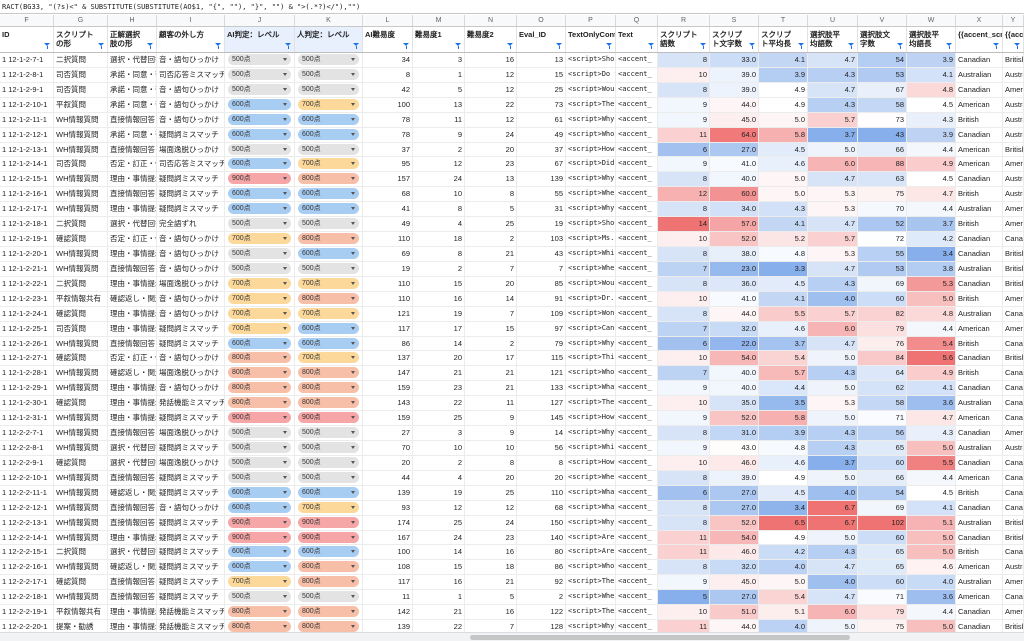 Image resolution: width=1024 pixels, height=641 pixels. Describe the element at coordinates (734, 403) in the screenshot. I see `cell-sc: 35.0` at that location.